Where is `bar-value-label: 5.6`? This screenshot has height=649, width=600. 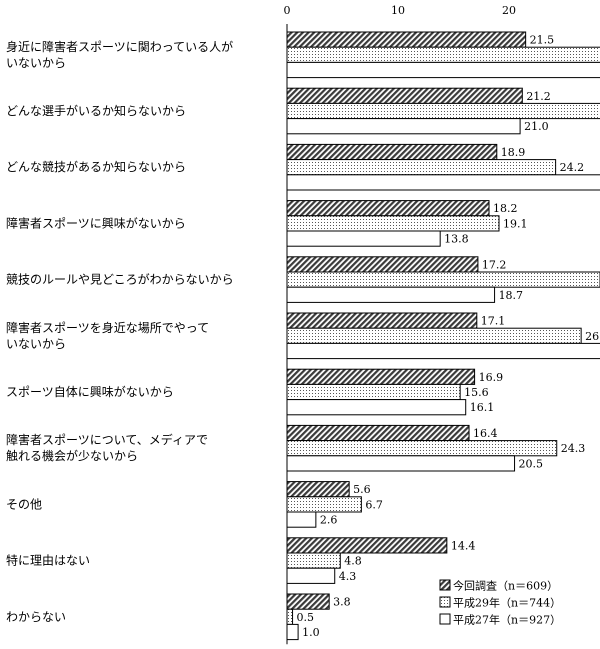 bar-value-label: 5.6 is located at coordinates (362, 489).